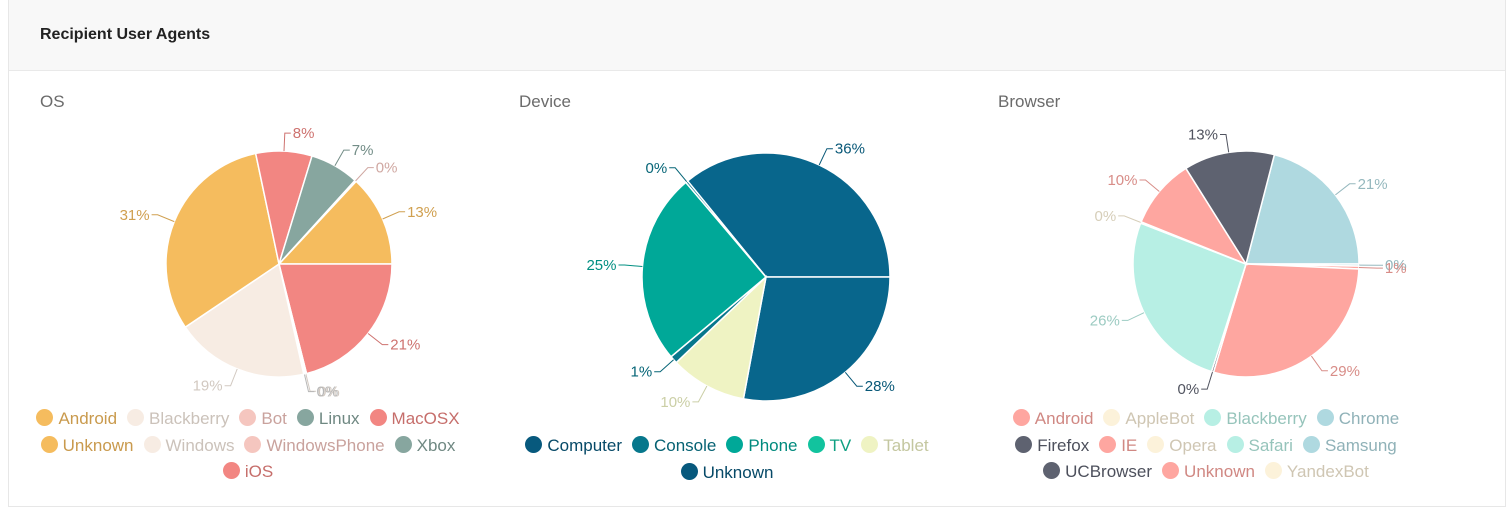 This screenshot has height=507, width=1512. I want to click on browser-legend-item-blackberry: Blackberry, so click(1255, 419).